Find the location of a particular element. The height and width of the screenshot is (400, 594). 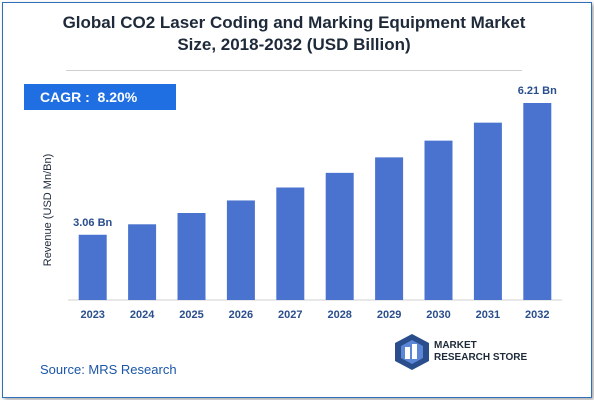

source-note: Source: MRS Research is located at coordinates (108, 369).